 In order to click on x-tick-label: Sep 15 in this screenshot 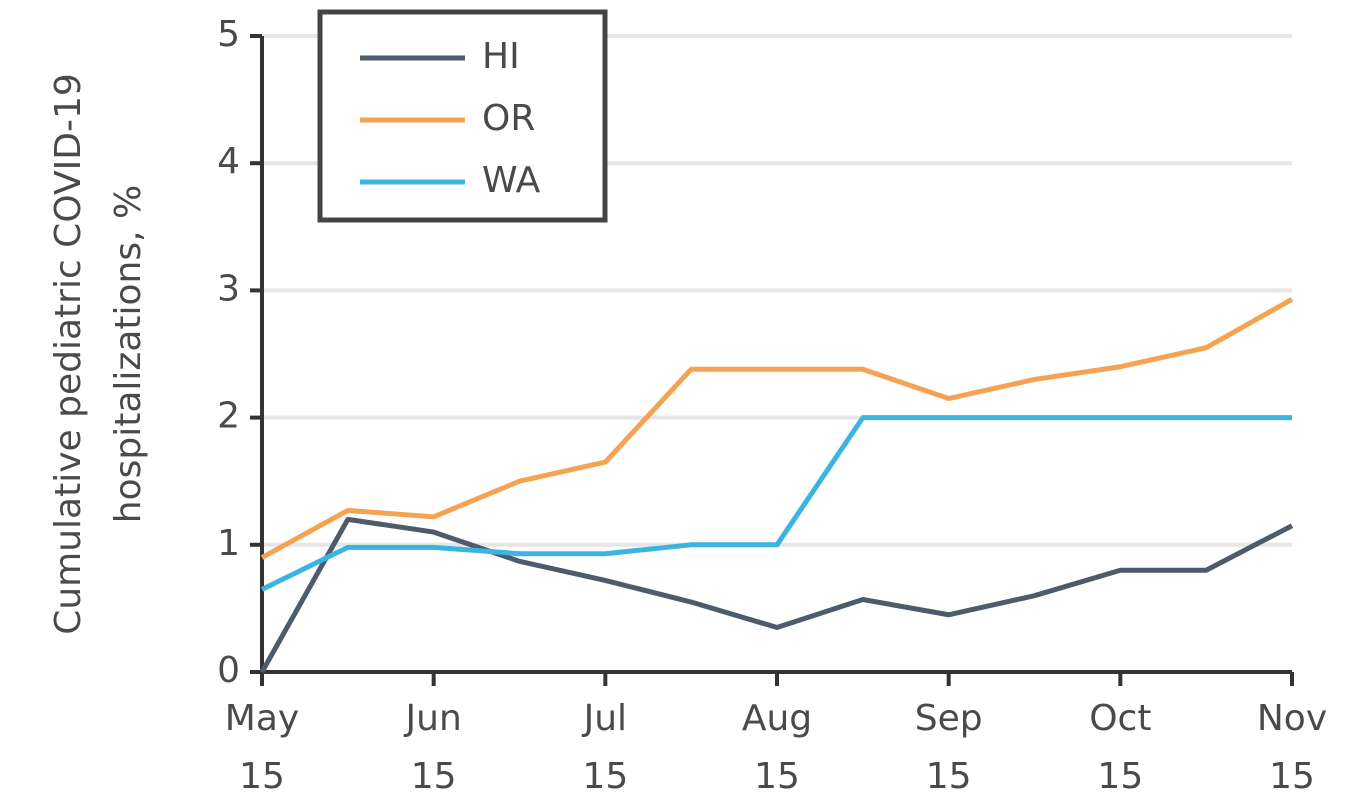, I will do `click(949, 745)`.